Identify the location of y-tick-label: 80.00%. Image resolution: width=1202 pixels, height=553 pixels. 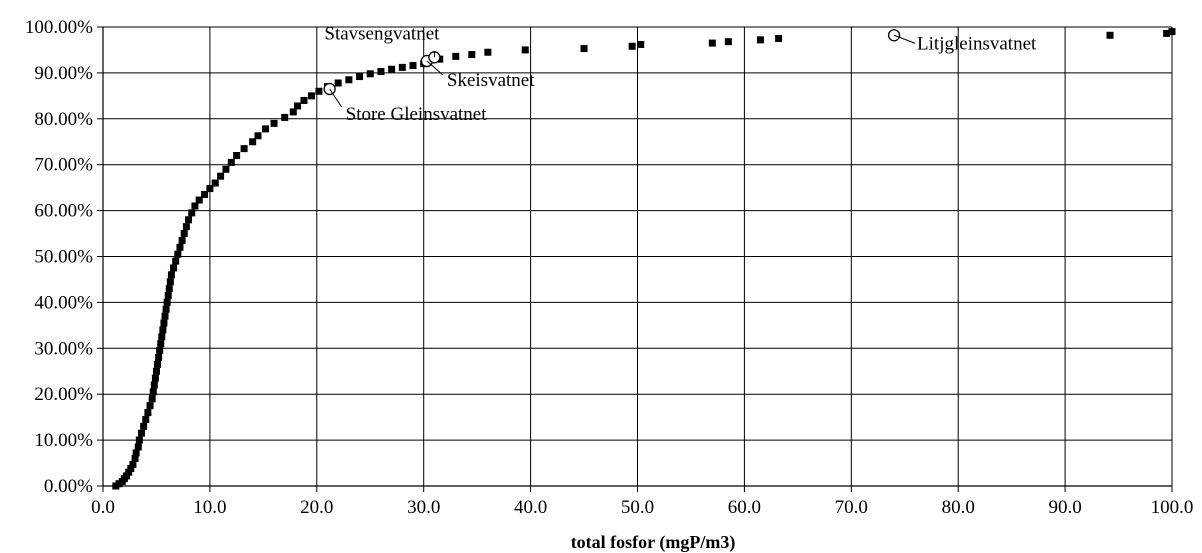
(63, 119).